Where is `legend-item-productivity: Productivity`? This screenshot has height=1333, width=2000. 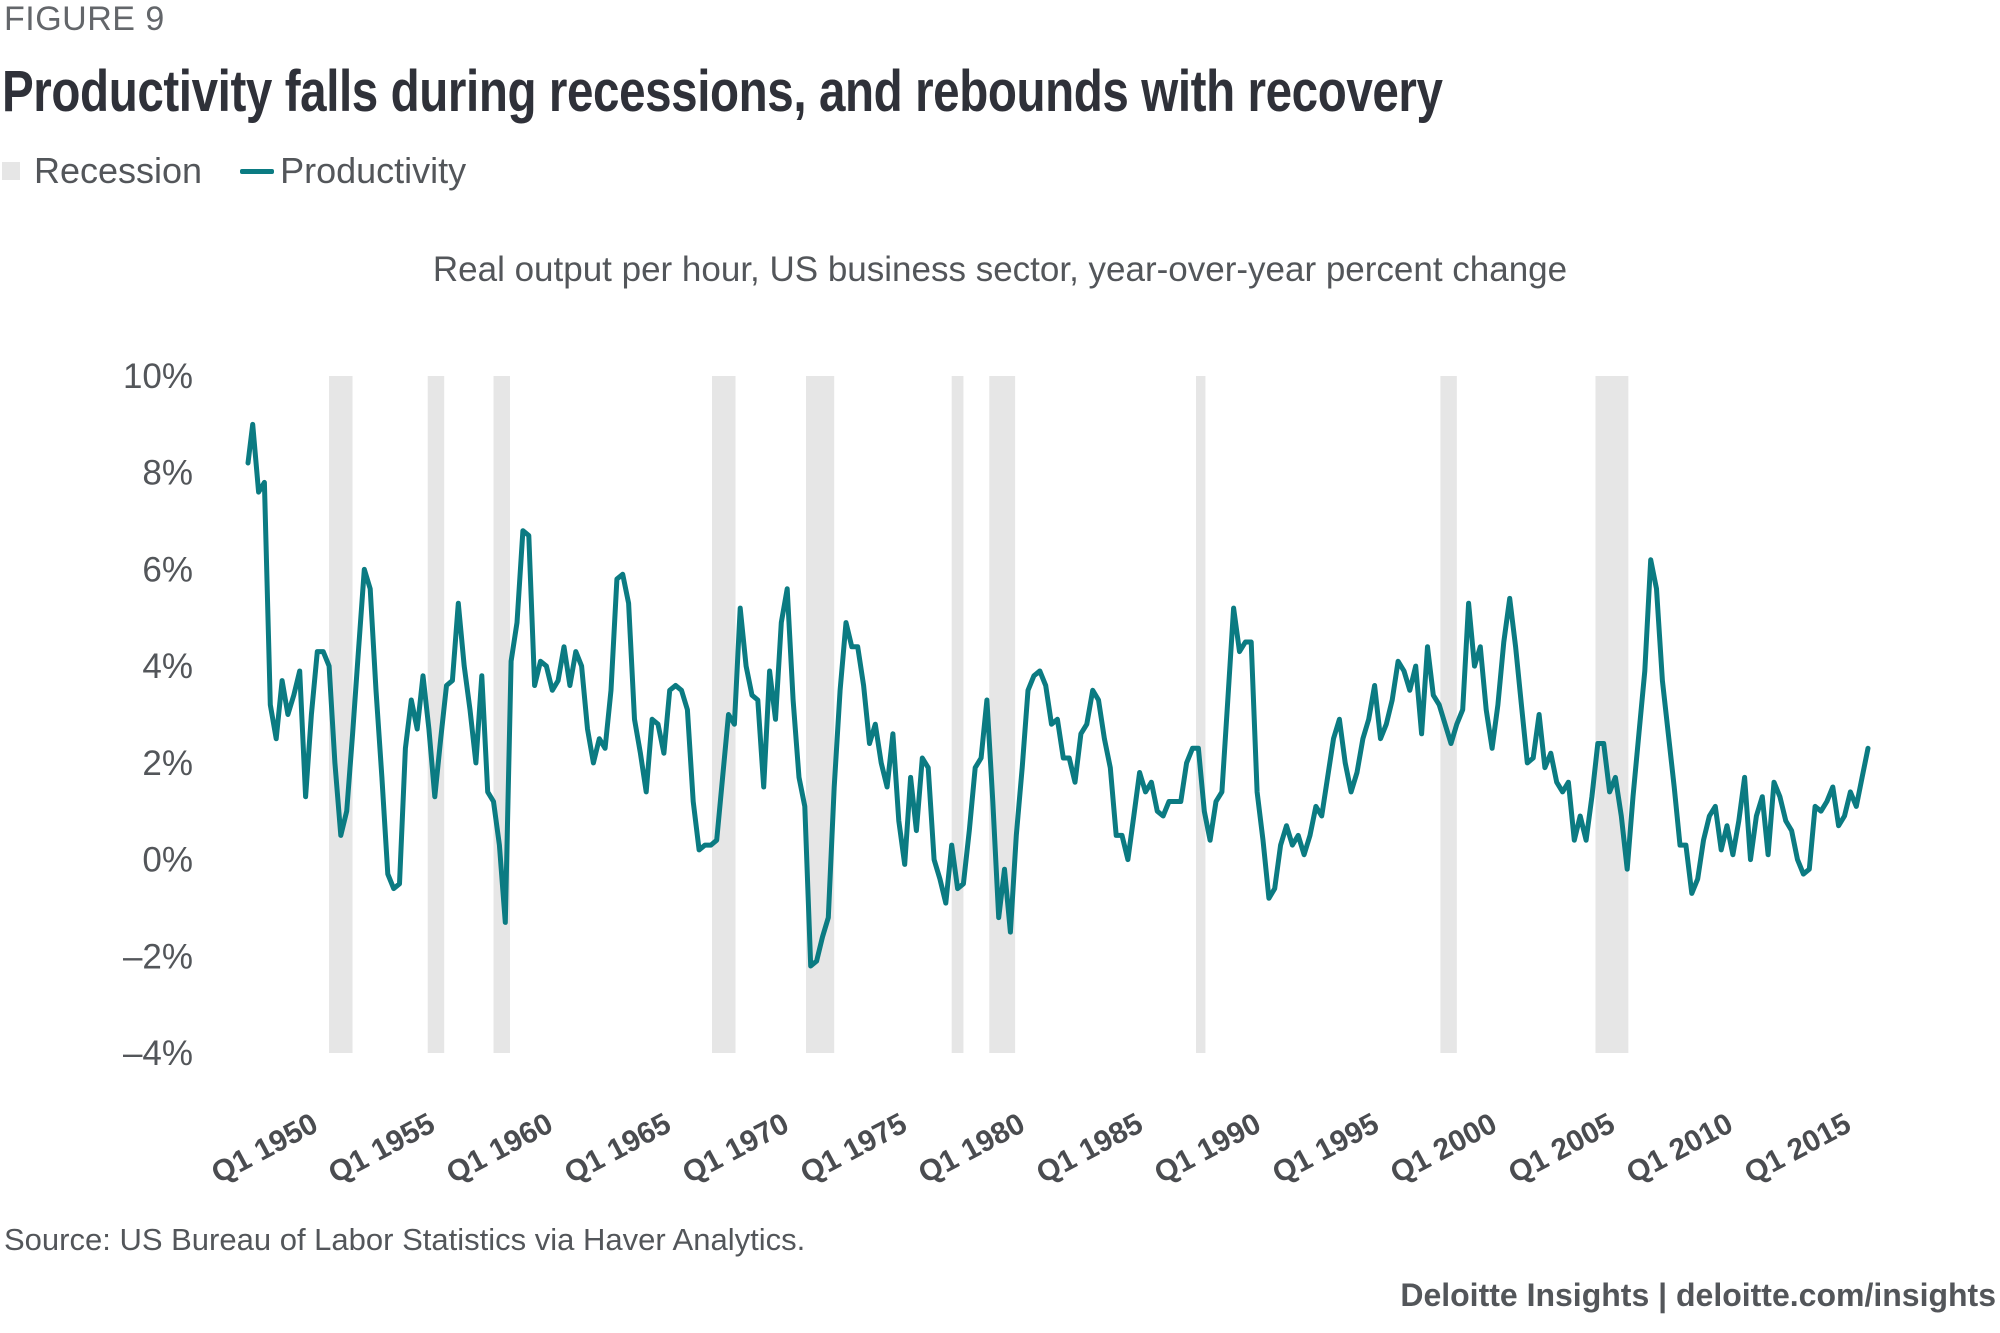
legend-item-productivity: Productivity is located at coordinates (353, 171).